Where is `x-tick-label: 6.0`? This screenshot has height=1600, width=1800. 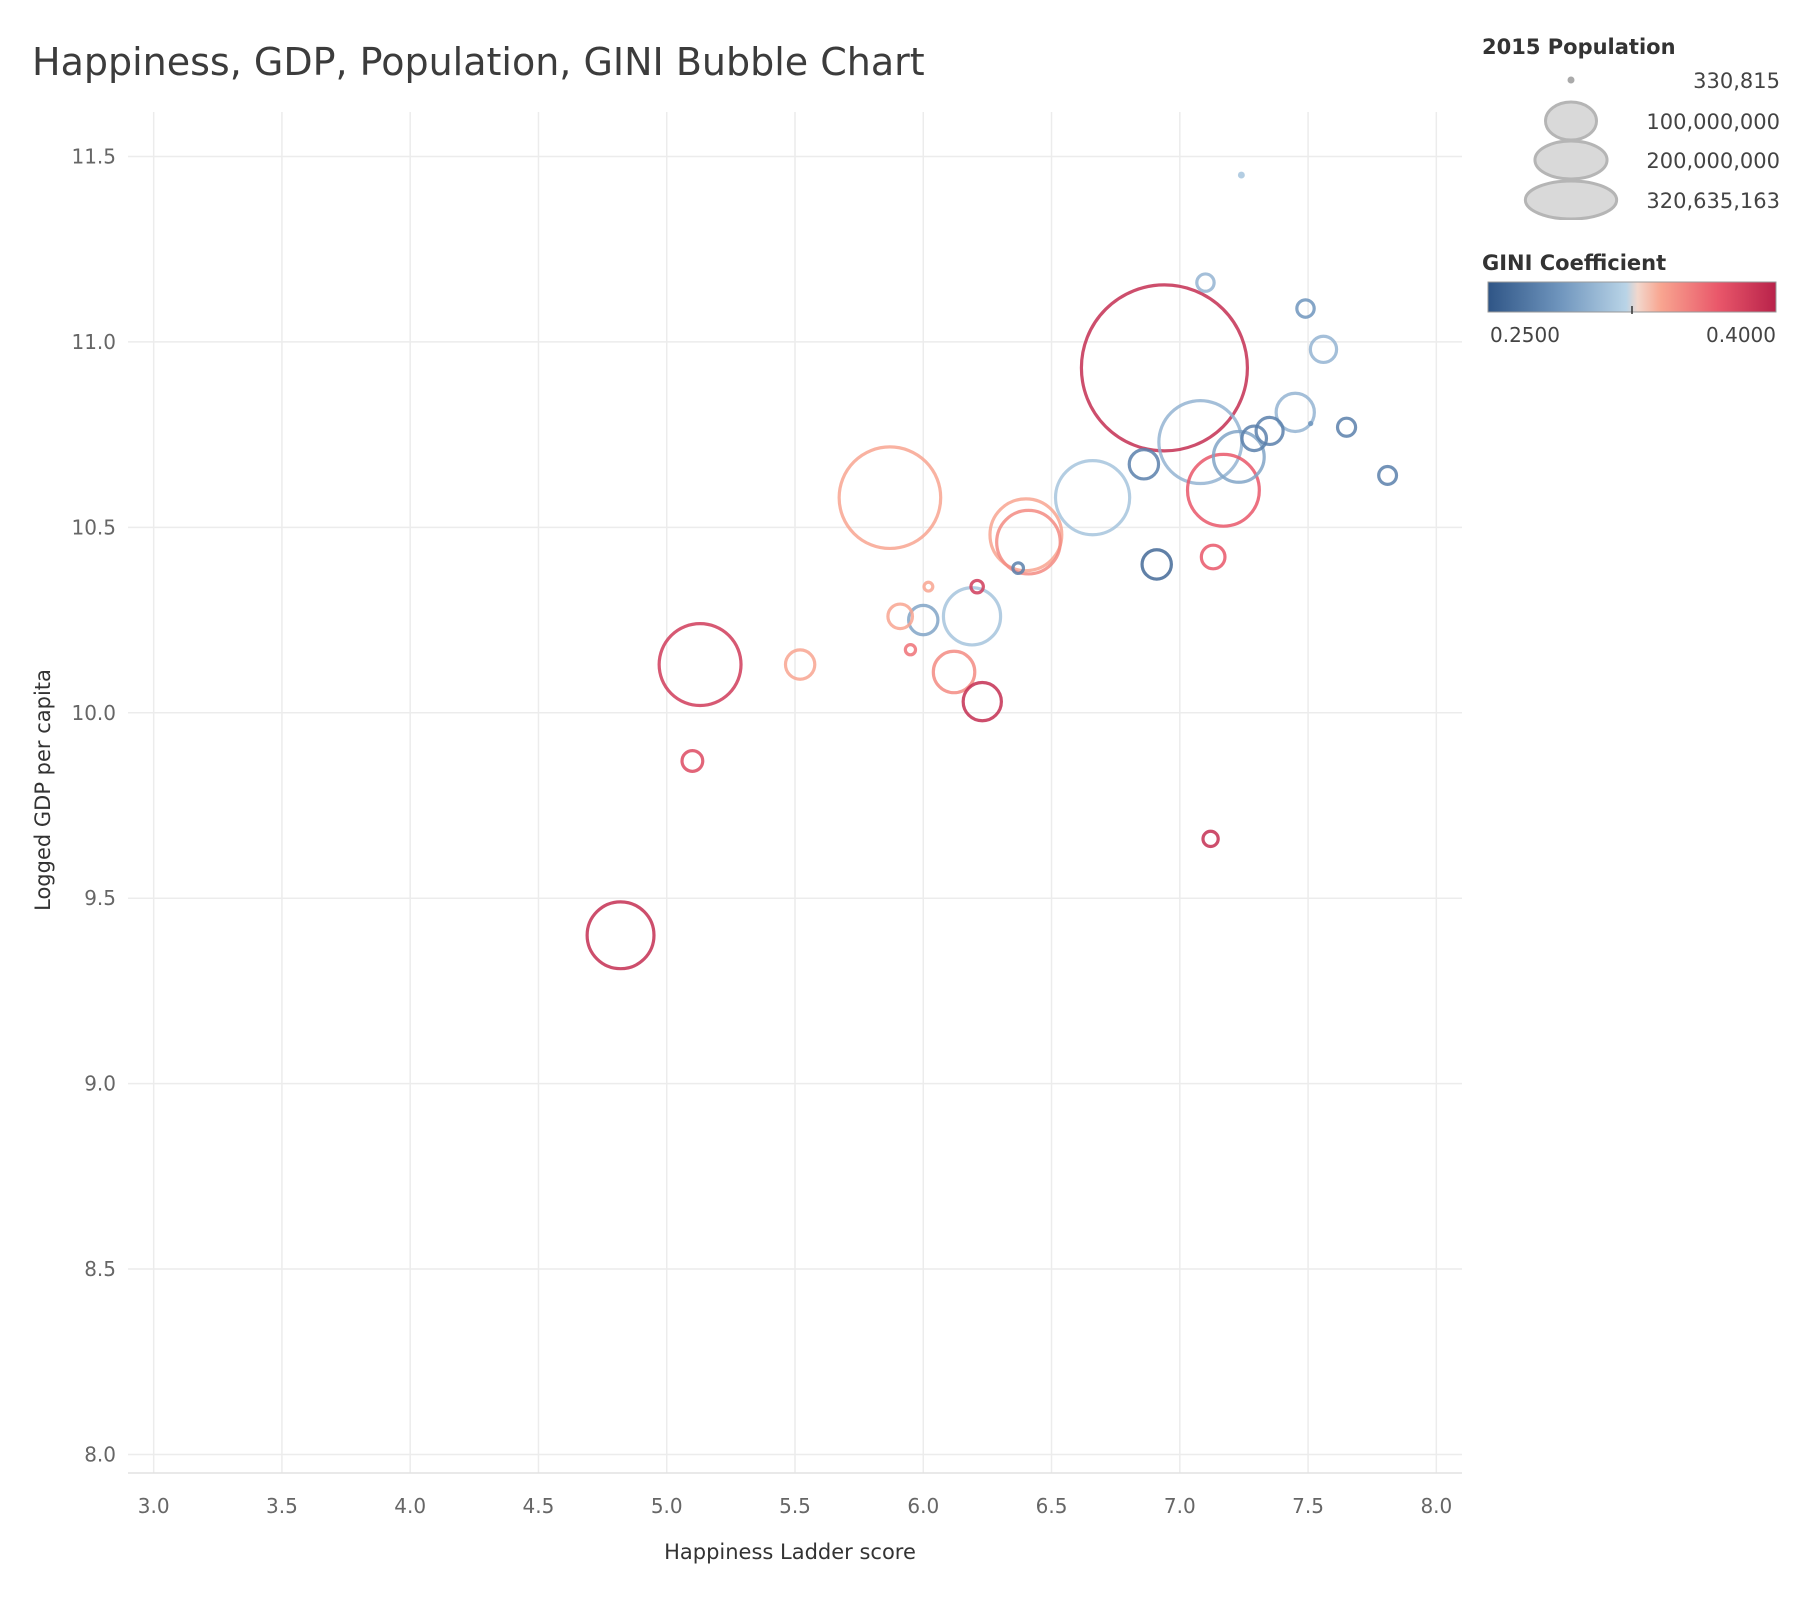
x-tick-label: 6.0 is located at coordinates (923, 1506).